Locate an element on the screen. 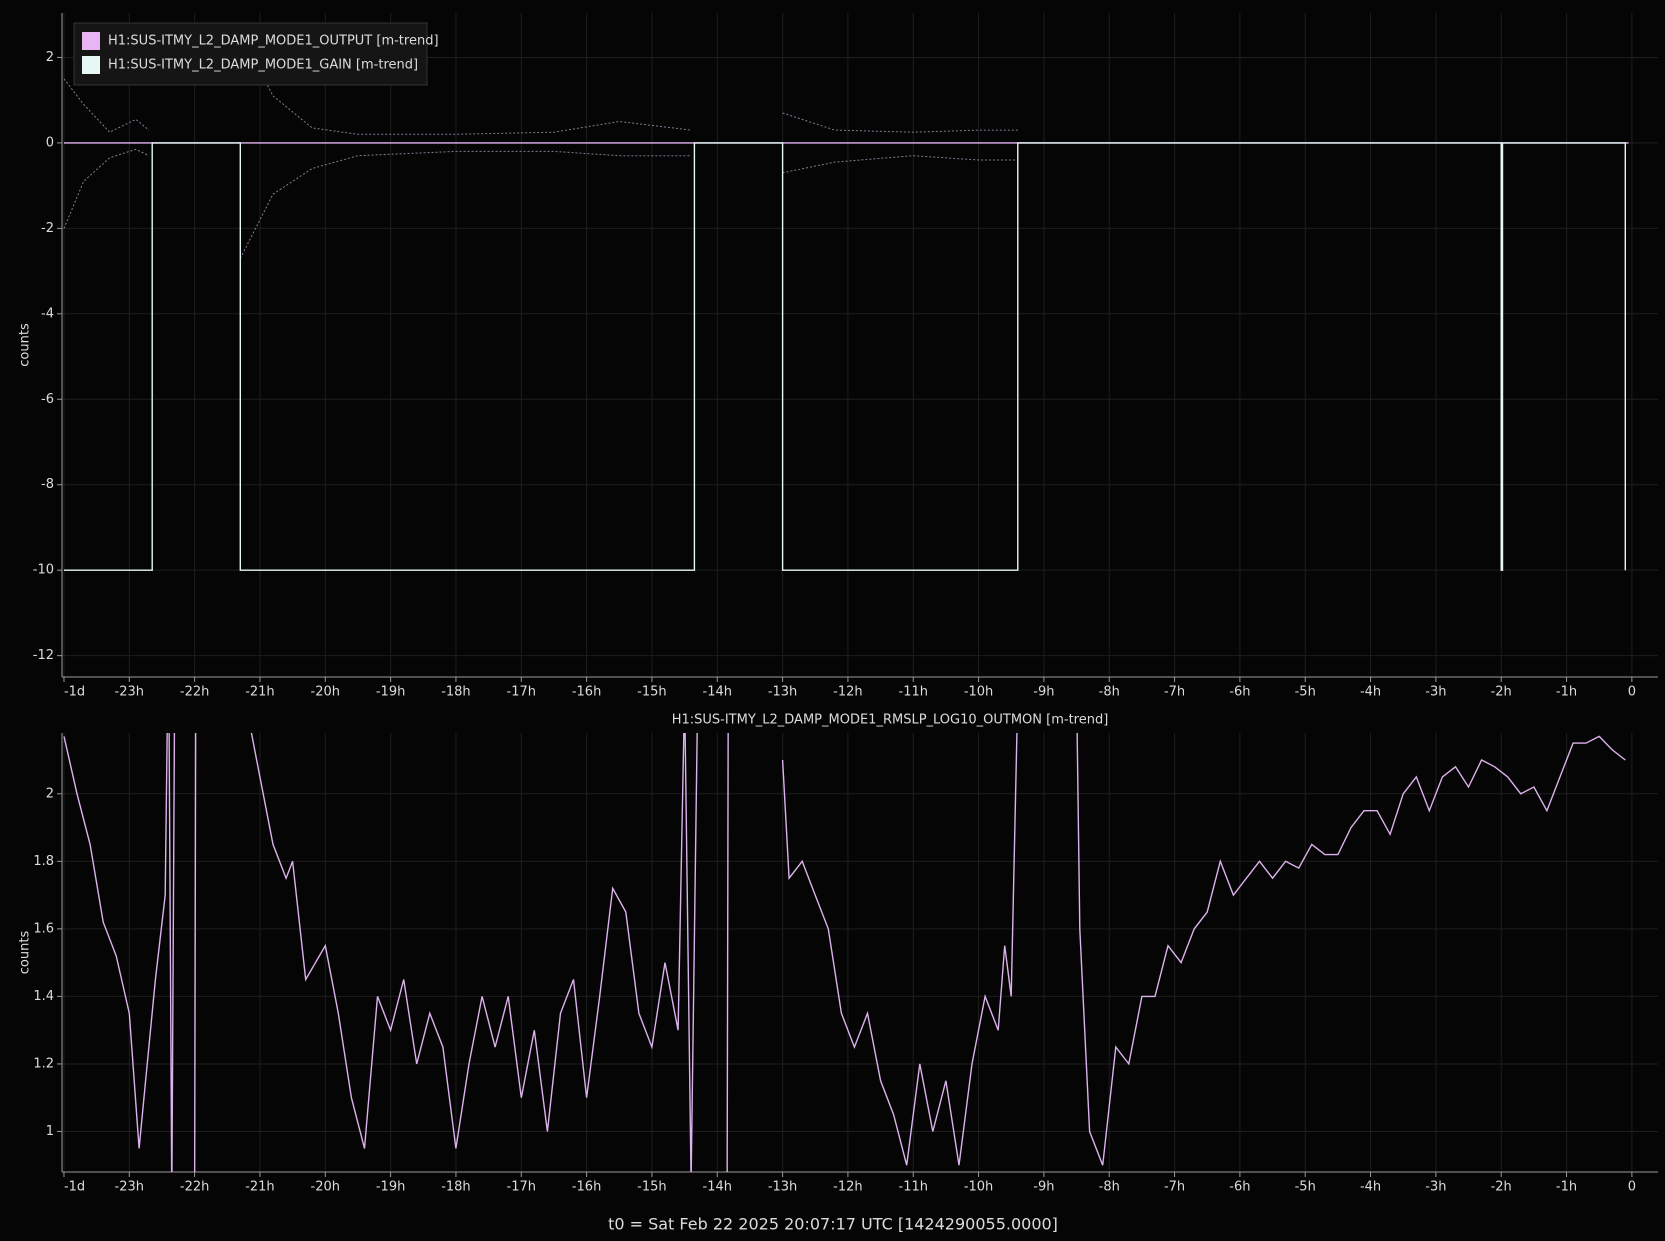 This screenshot has height=1241, width=1665. y-tick-label: 1.8 is located at coordinates (43, 861).